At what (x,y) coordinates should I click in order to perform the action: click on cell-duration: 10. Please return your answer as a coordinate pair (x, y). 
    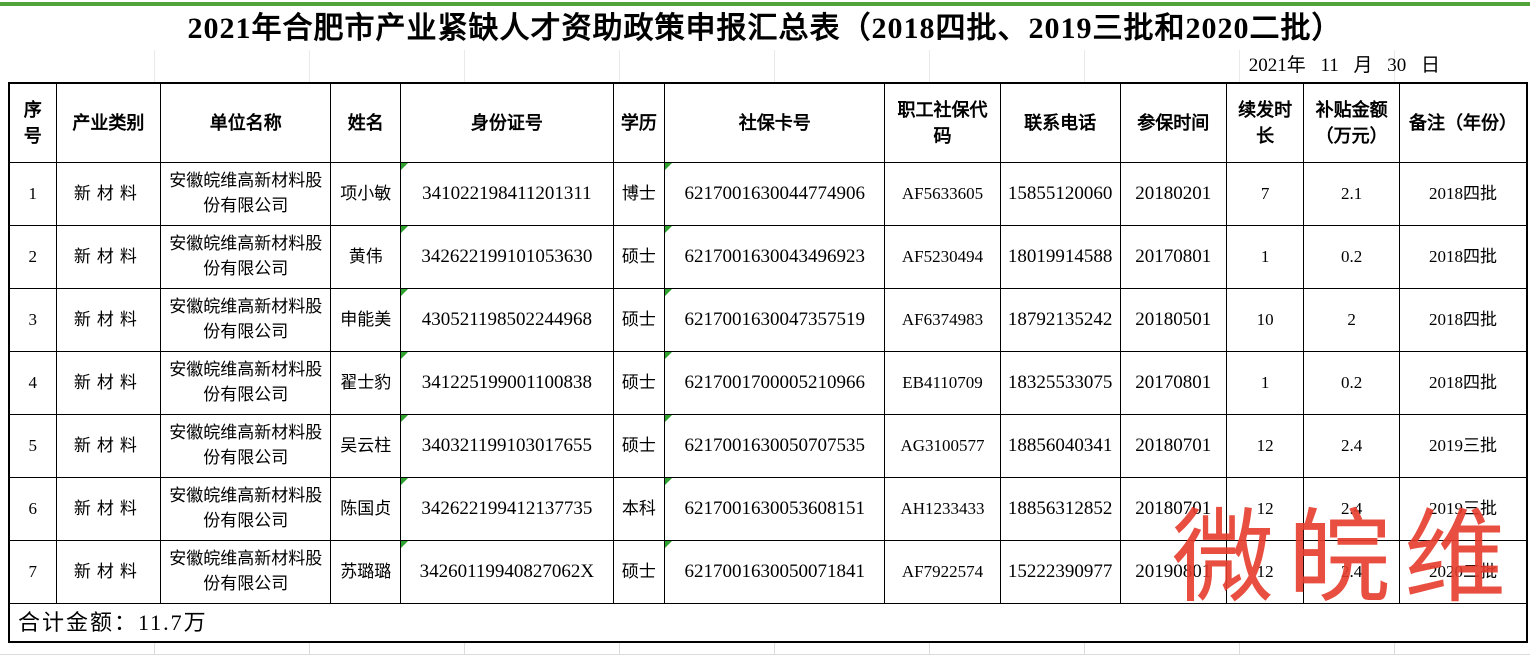
    Looking at the image, I should click on (1265, 320).